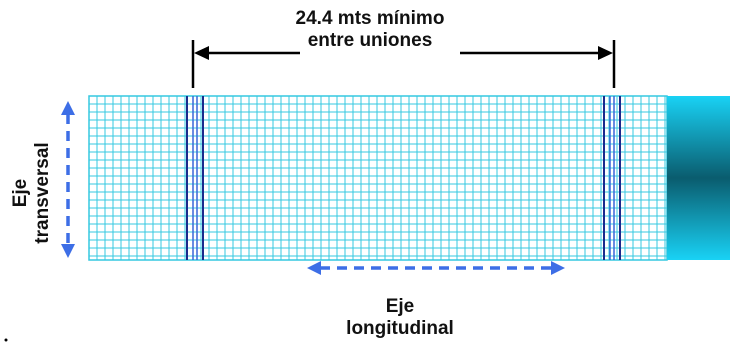 Image resolution: width=730 pixels, height=343 pixels. I want to click on corner-dot, so click(6, 340).